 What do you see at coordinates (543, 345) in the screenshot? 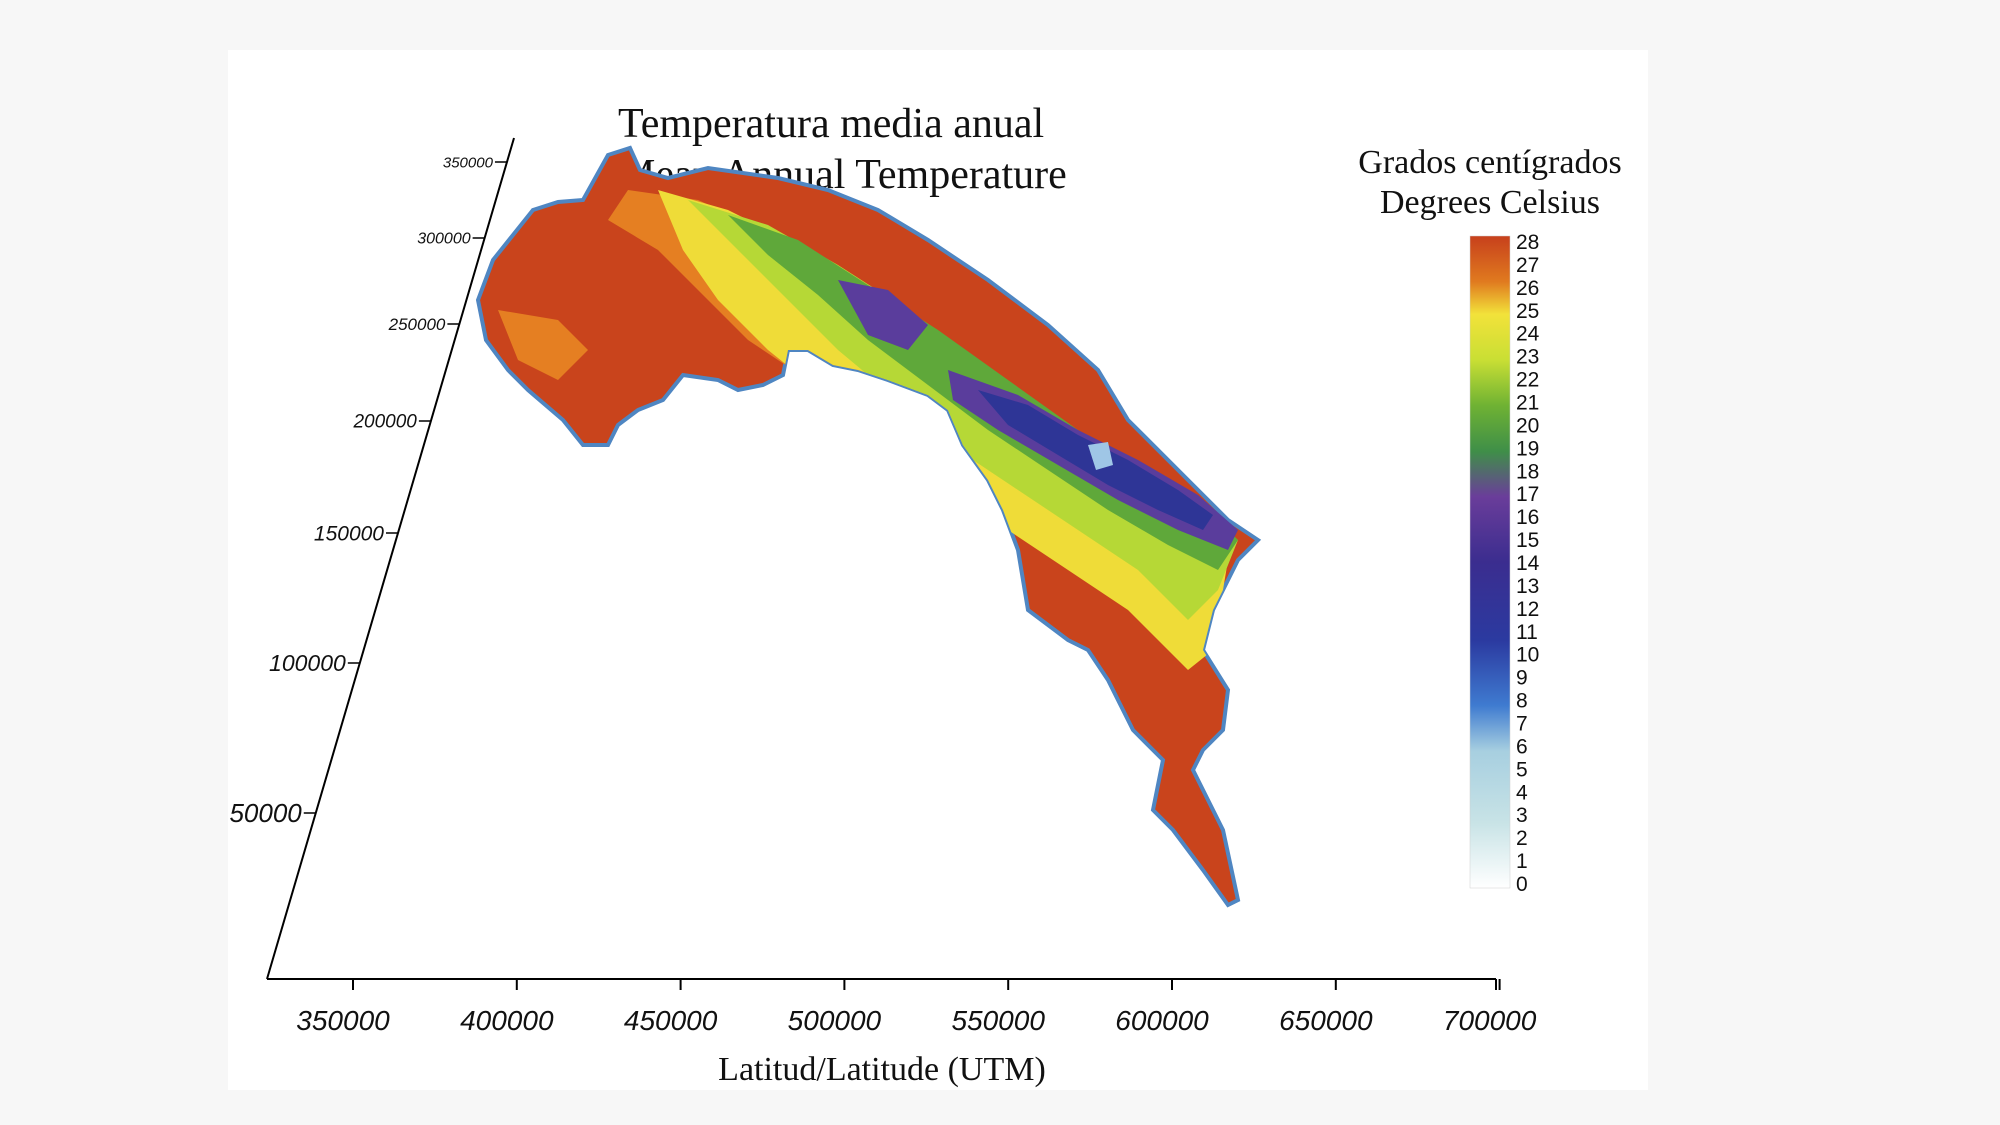
I see `nicoya-warm-spots` at bounding box center [543, 345].